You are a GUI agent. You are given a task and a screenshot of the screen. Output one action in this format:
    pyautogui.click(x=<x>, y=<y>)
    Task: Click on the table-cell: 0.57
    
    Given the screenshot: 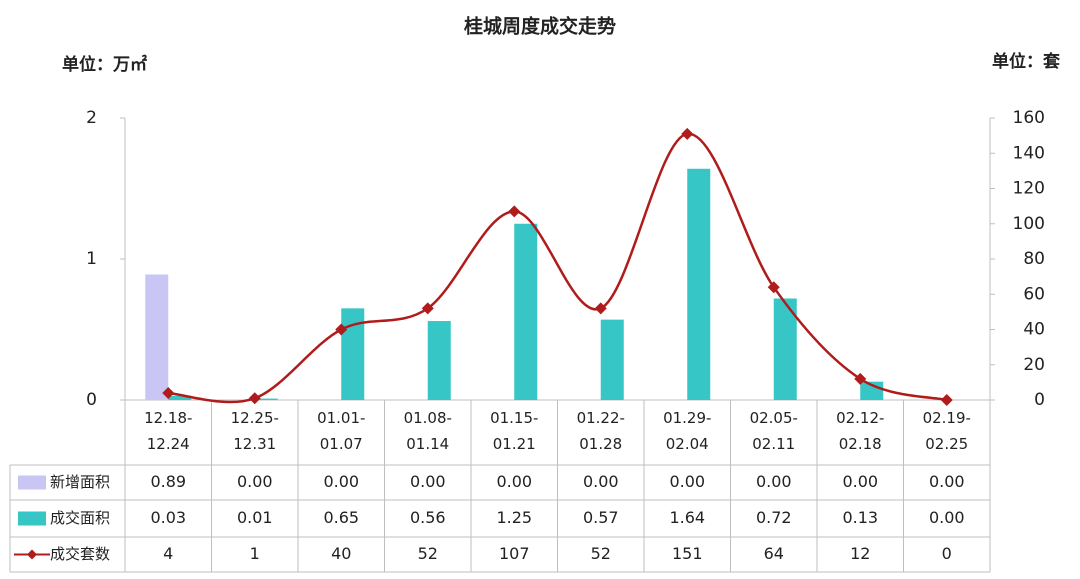 What is the action you would take?
    pyautogui.click(x=601, y=517)
    